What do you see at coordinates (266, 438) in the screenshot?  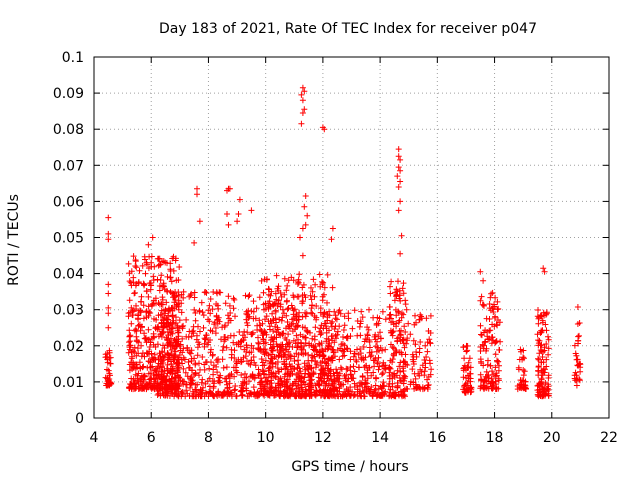 I see `x-tick-label: 10` at bounding box center [266, 438].